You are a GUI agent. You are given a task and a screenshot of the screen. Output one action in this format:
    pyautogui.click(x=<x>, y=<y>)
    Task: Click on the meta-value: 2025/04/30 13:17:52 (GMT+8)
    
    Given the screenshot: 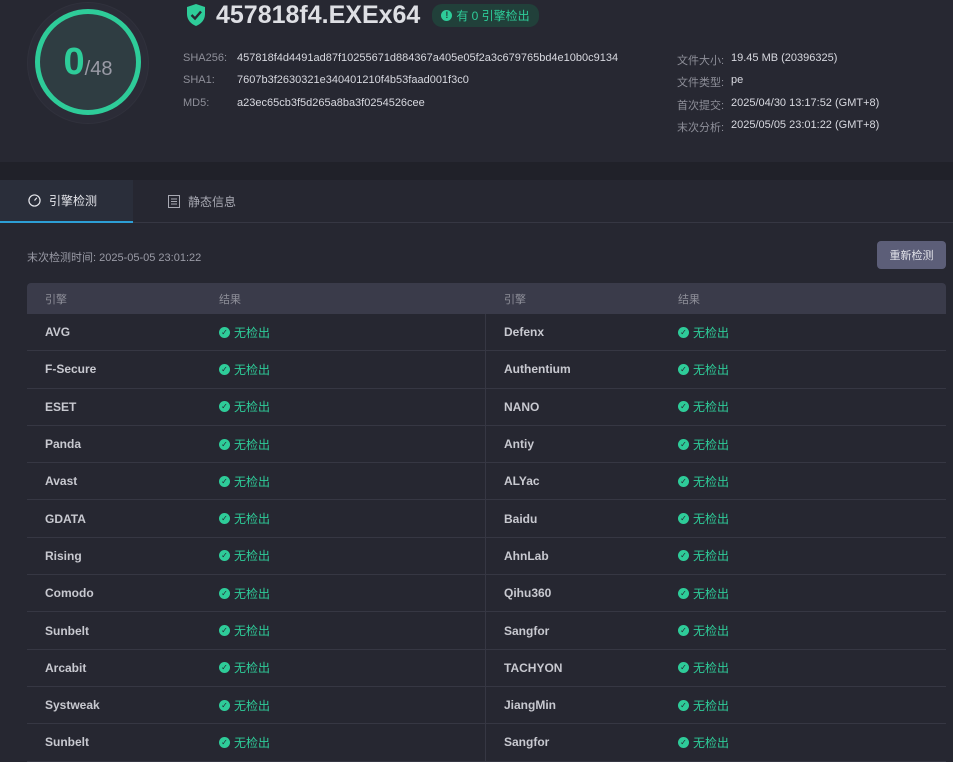 What is the action you would take?
    pyautogui.click(x=805, y=103)
    